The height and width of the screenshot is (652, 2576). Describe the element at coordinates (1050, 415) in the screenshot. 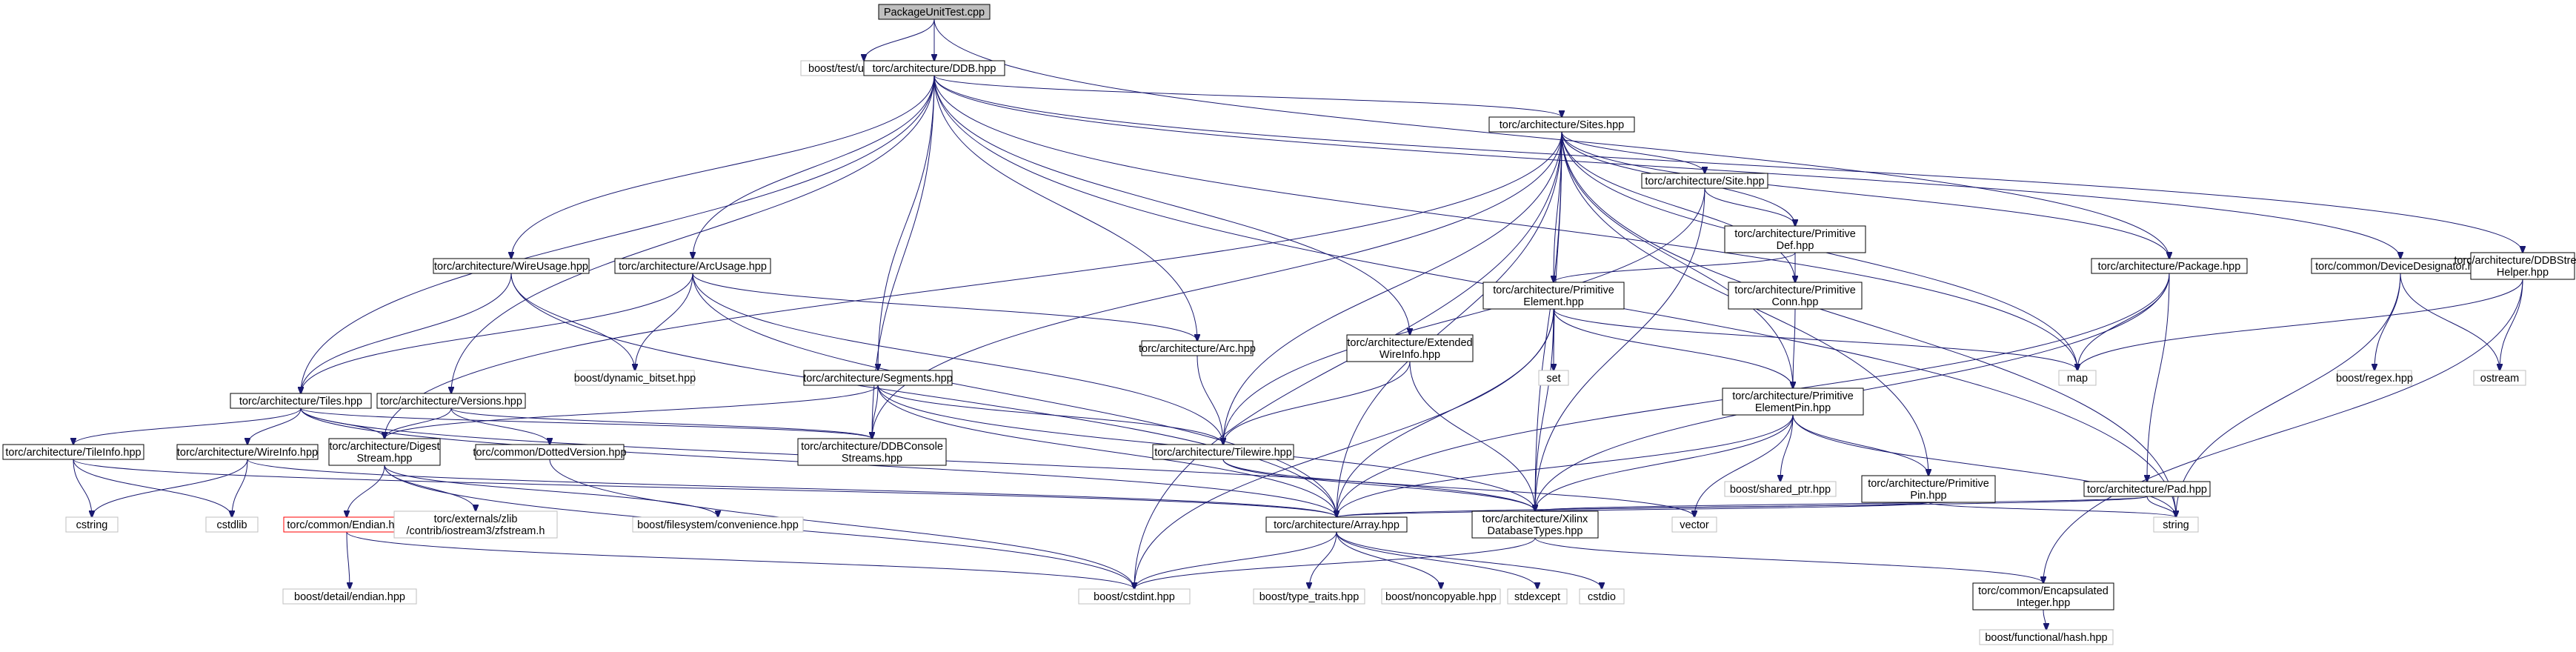

I see `edge-n_segments-to-n_tilewire` at that location.